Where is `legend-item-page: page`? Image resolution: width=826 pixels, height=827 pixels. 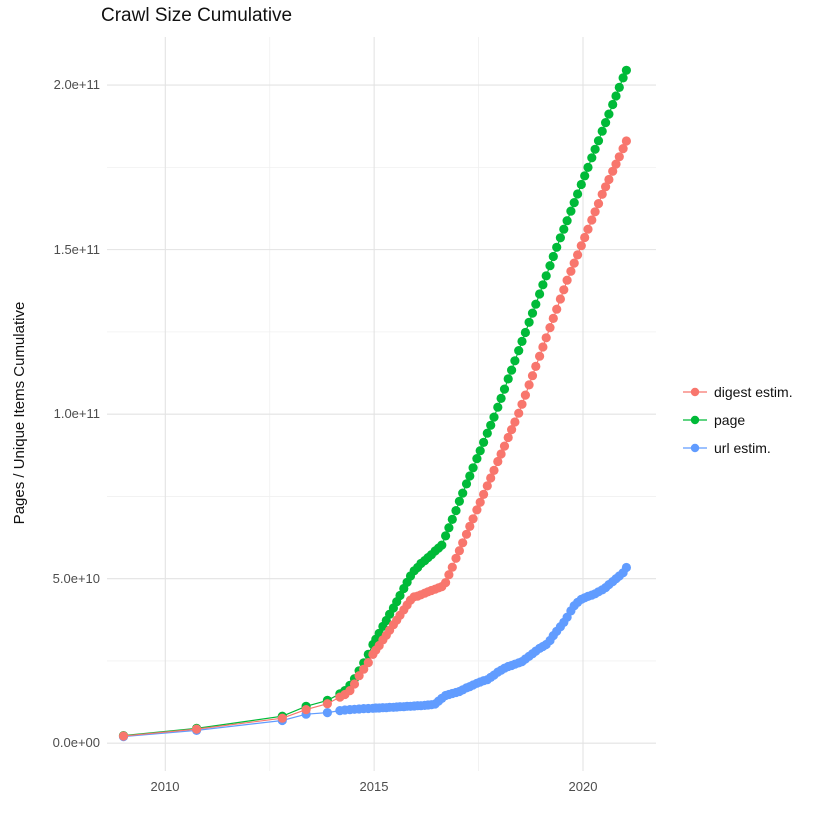
legend-item-page: page is located at coordinates (737, 420).